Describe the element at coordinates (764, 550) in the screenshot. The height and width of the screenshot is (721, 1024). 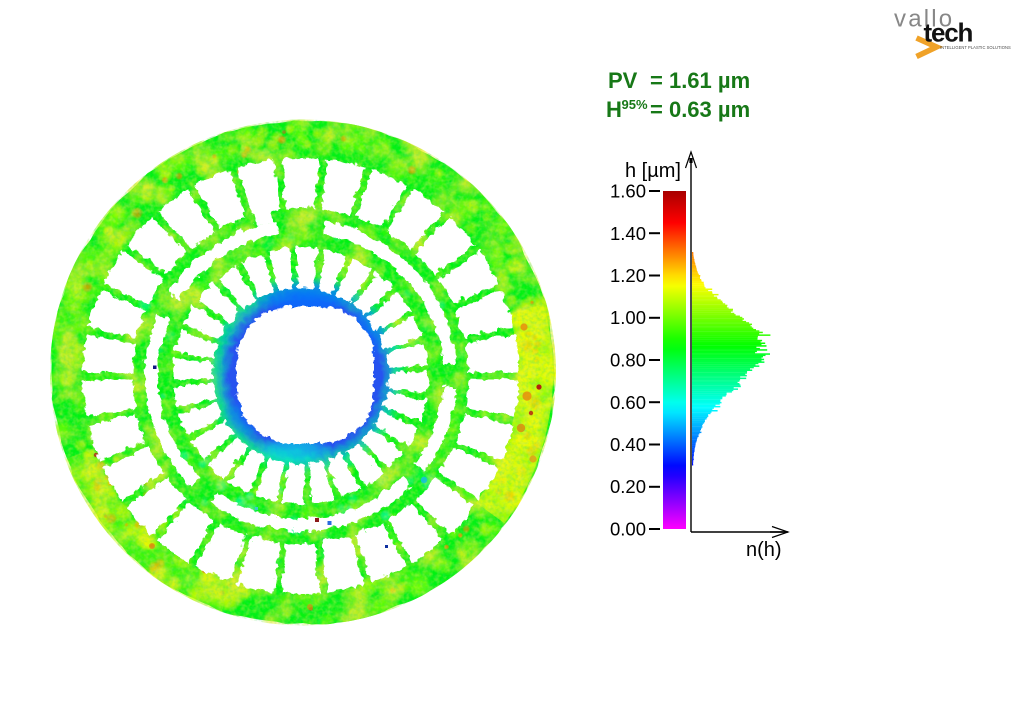
I see `svg-text: n(h)` at that location.